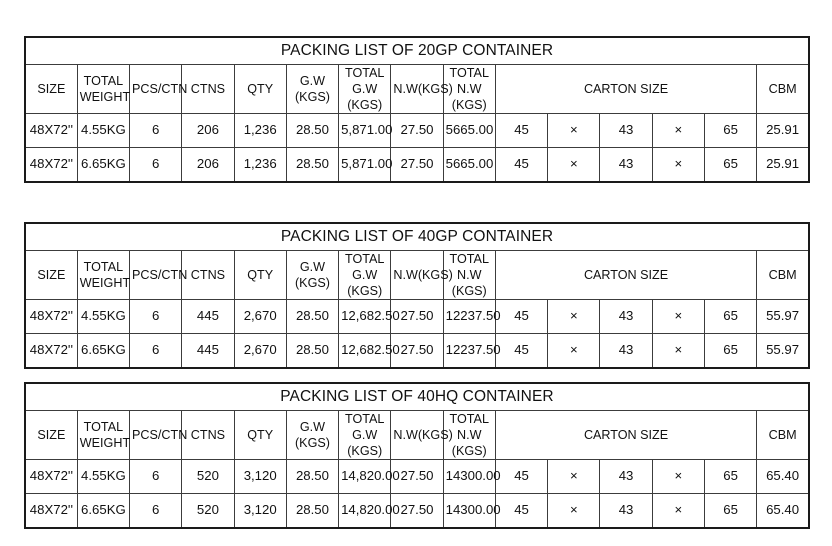 The height and width of the screenshot is (546, 832). Describe the element at coordinates (471, 477) in the screenshot. I see `cell-total-nw: 14300.00` at that location.